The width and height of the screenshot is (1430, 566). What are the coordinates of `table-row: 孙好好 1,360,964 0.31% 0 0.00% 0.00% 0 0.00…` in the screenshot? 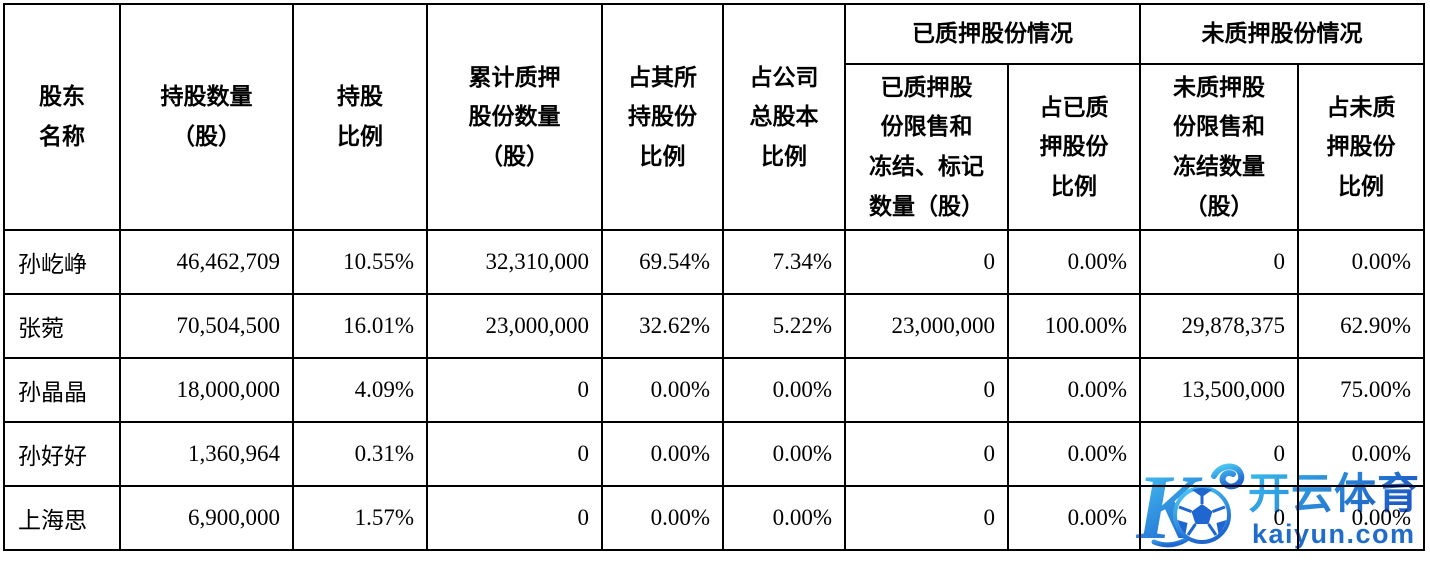 It's located at (714, 454).